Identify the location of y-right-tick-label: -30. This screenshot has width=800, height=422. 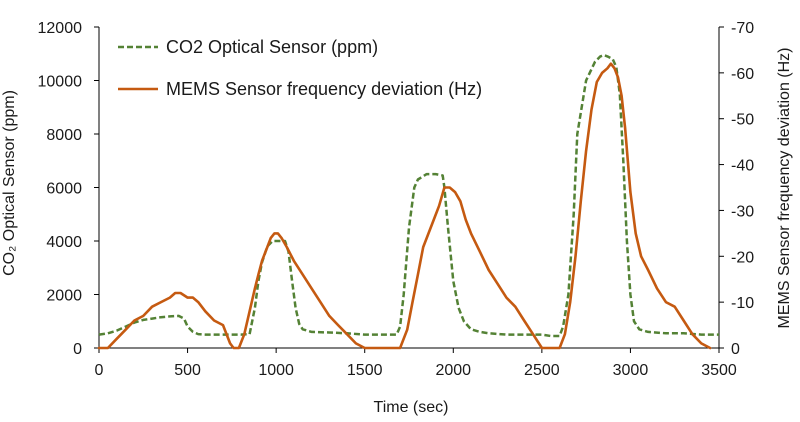
(742, 211).